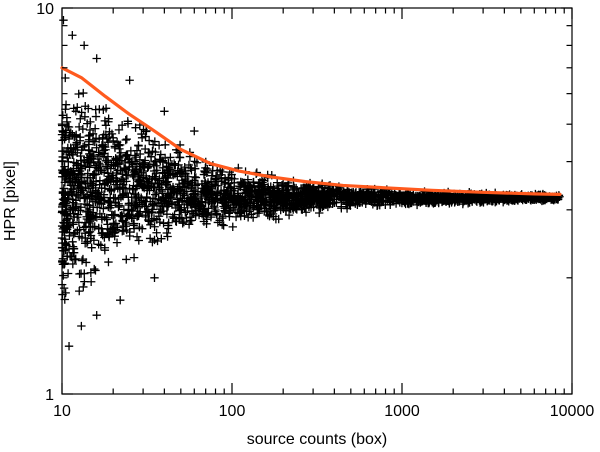 The width and height of the screenshot is (600, 452). I want to click on y-axis-label: HPR [pixel], so click(10, 201).